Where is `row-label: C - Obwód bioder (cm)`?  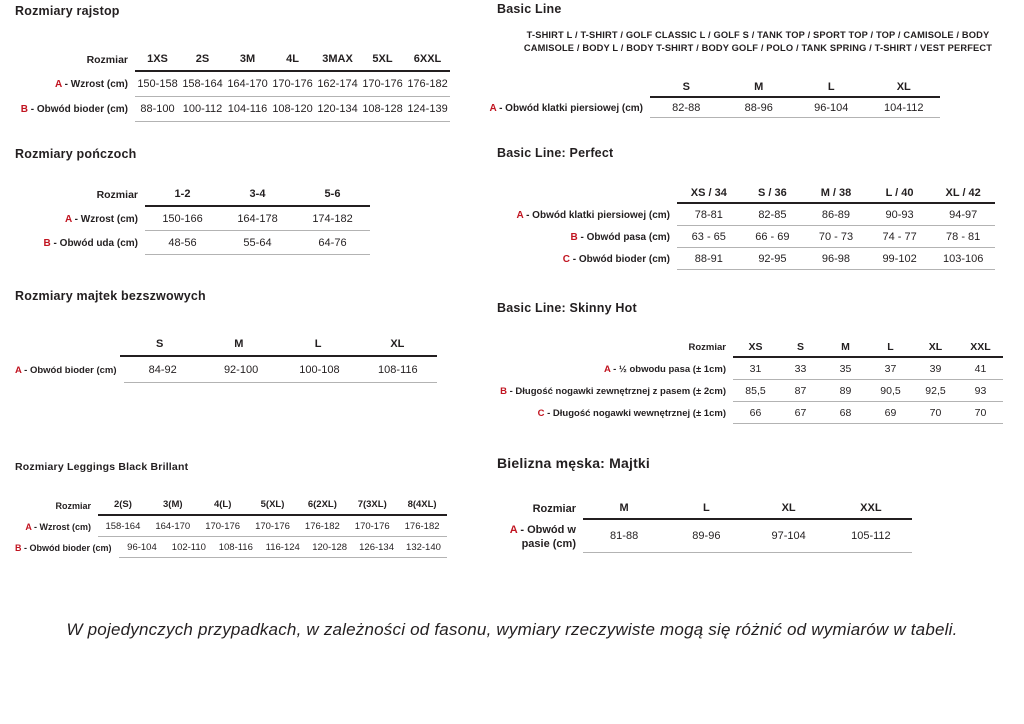 row-label: C - Obwód bioder (cm) is located at coordinates (616, 259).